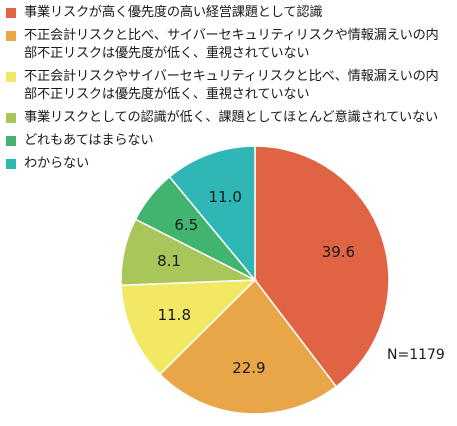 The height and width of the screenshot is (426, 457). What do you see at coordinates (230, 141) in the screenshot?
I see `legend-item: どれもあてはまらない` at bounding box center [230, 141].